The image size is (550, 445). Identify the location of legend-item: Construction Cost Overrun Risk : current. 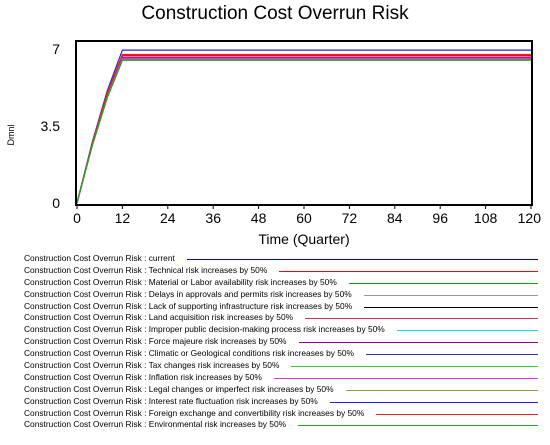
(284, 259).